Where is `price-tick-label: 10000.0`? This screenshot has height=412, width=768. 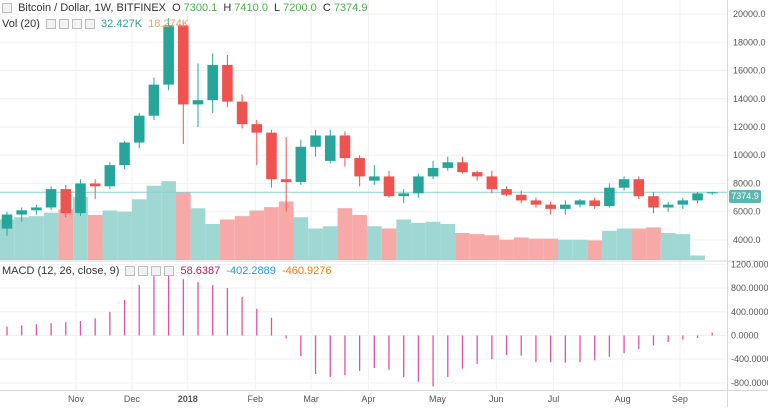
price-tick-label: 10000.0 is located at coordinates (749, 155).